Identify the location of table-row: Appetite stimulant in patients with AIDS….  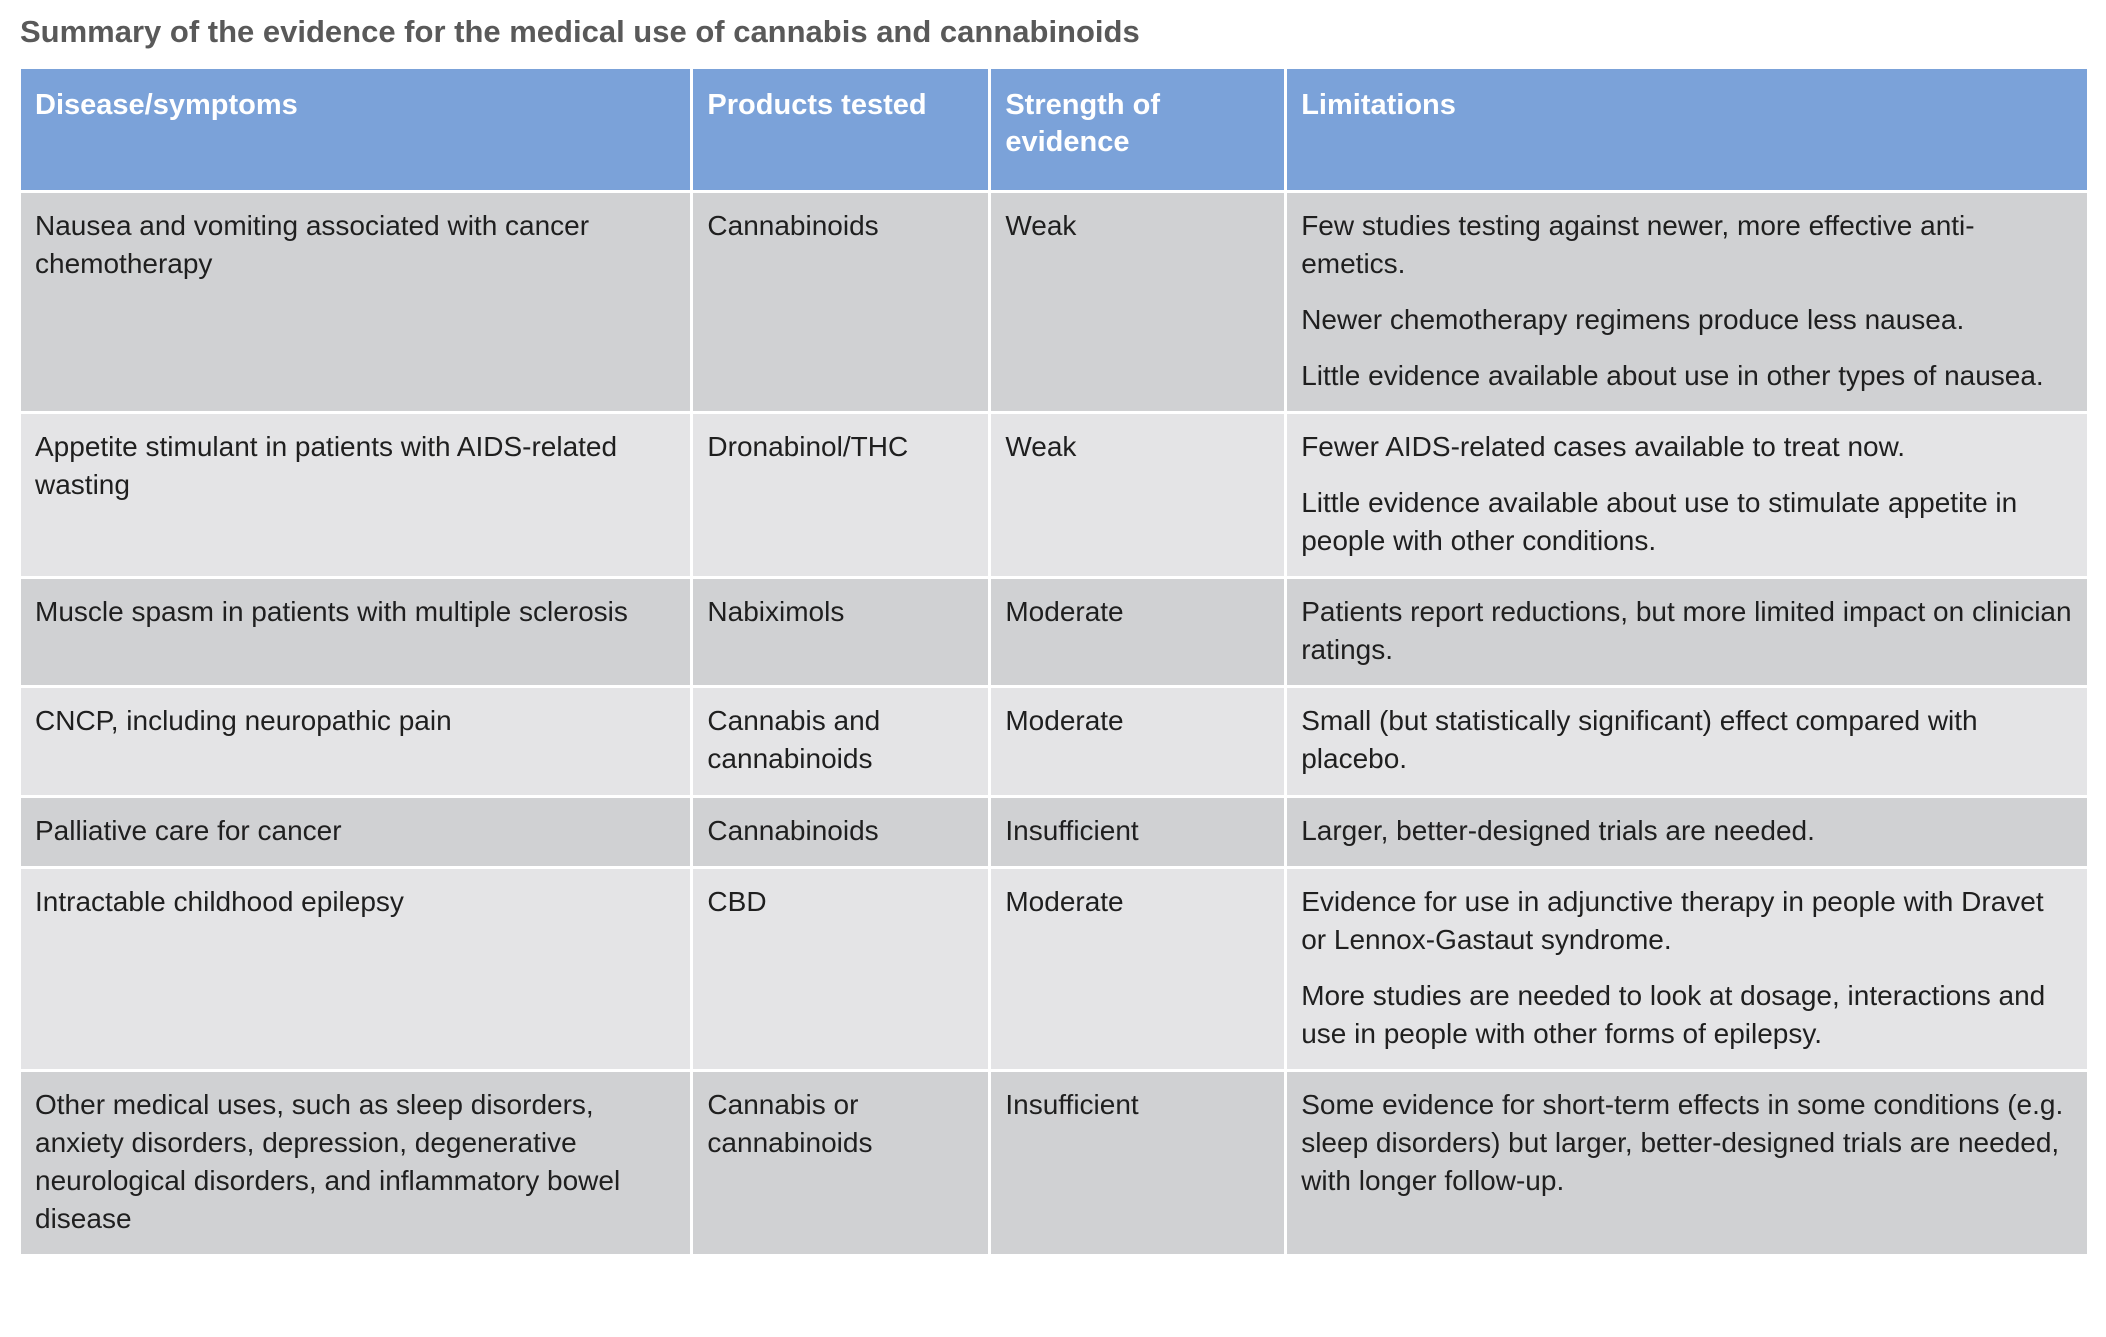
(1053, 495).